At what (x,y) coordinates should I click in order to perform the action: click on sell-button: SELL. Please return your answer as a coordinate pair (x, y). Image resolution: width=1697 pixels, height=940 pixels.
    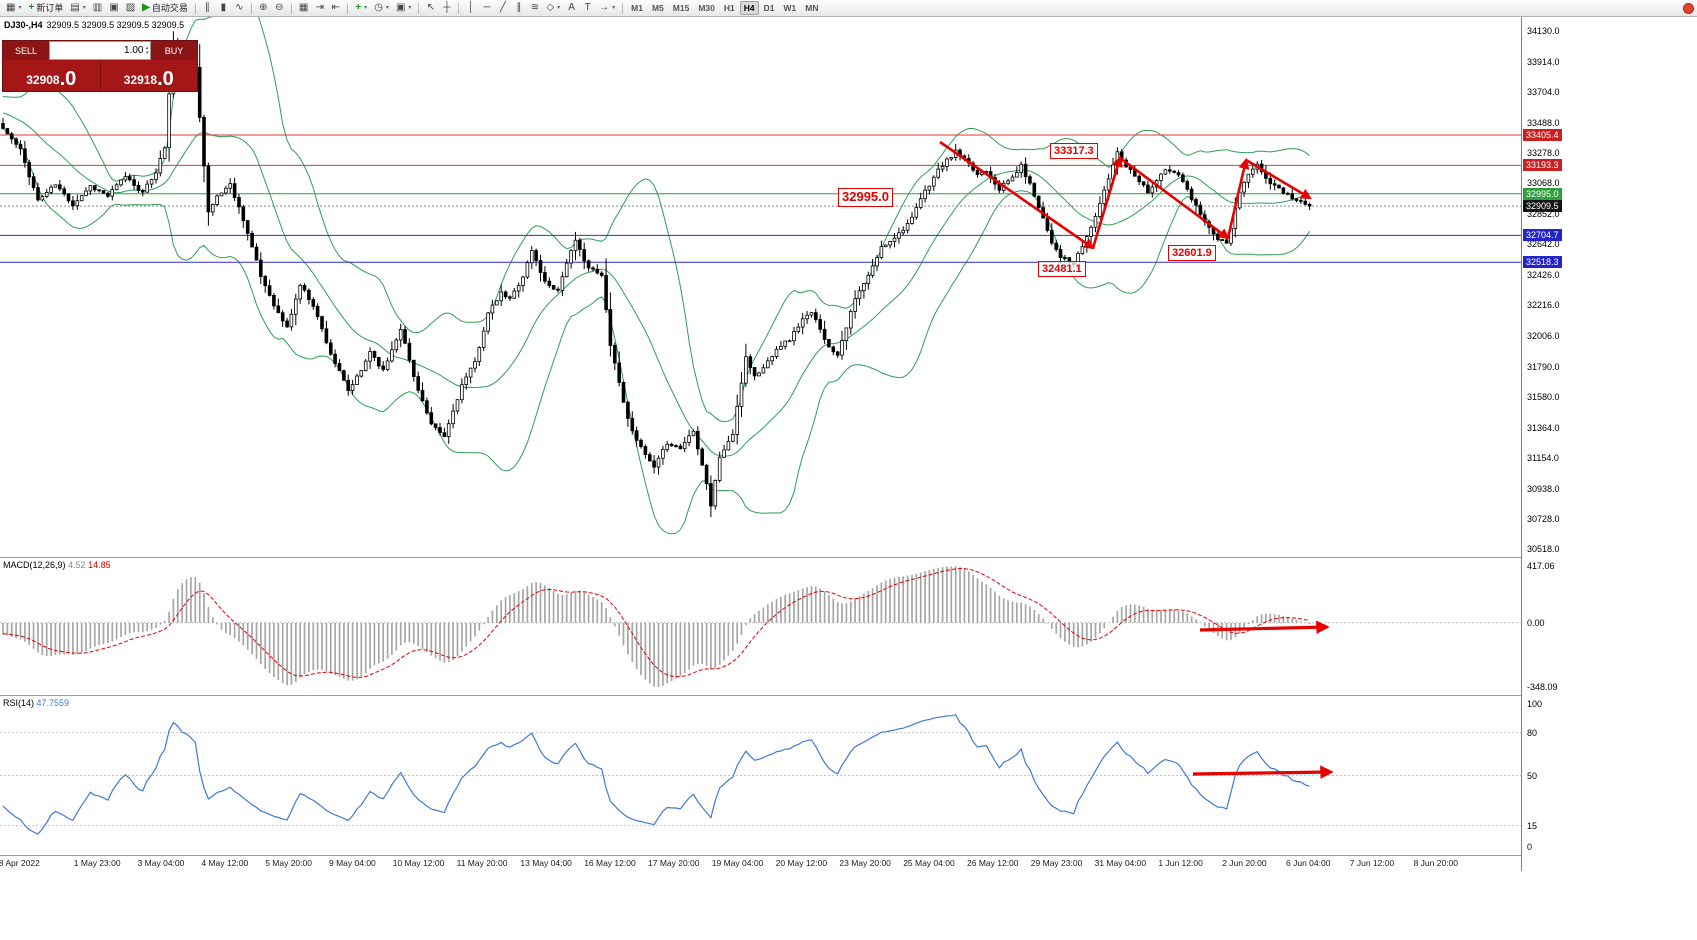
    Looking at the image, I should click on (26, 50).